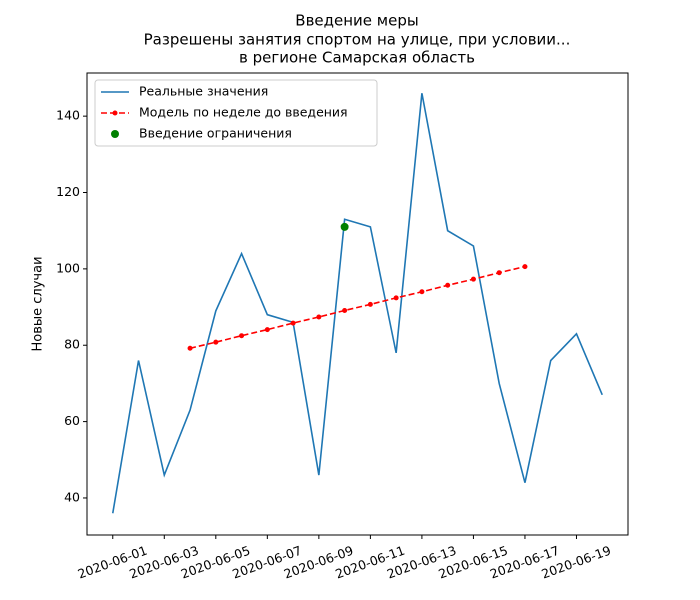 The height and width of the screenshot is (600, 700). What do you see at coordinates (357, 58) in the screenshot?
I see `chart-title: в регионе Самарская область` at bounding box center [357, 58].